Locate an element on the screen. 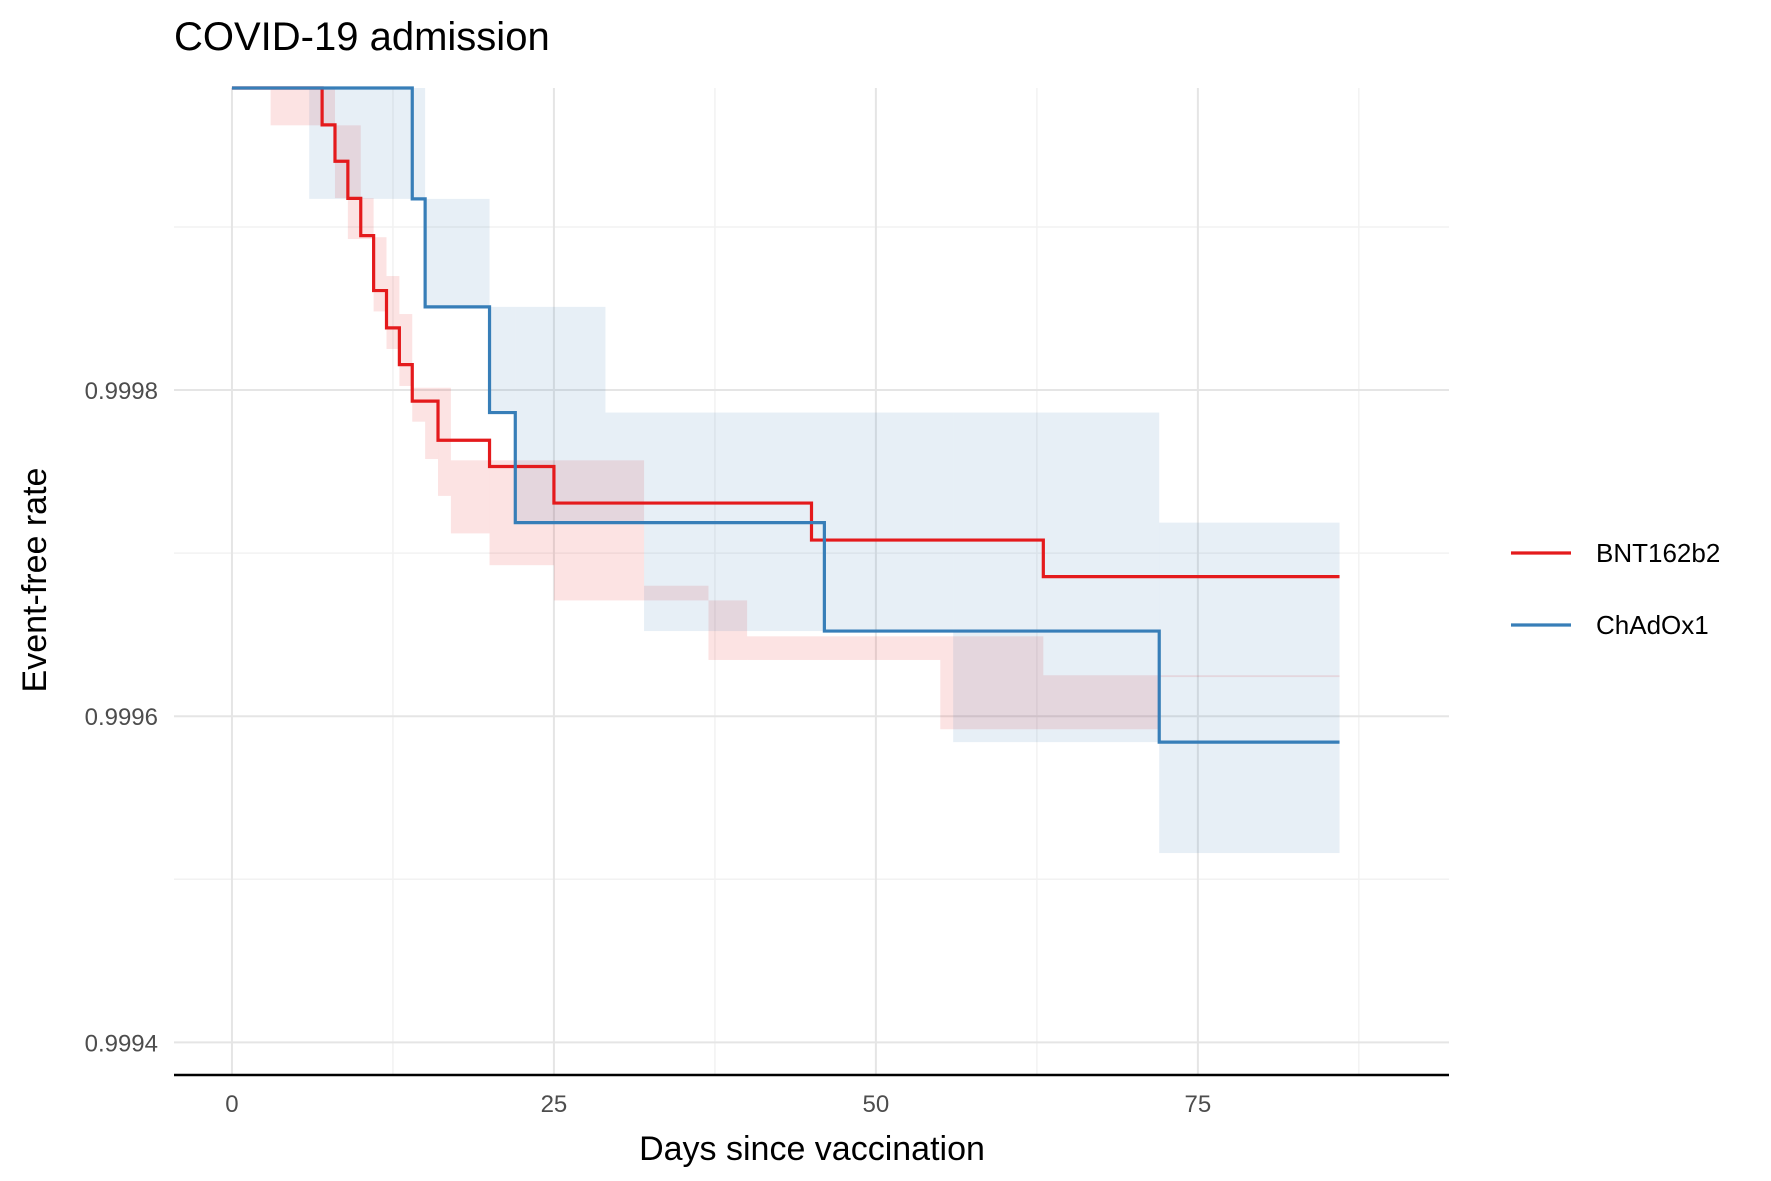  x-tick-label: 0 is located at coordinates (231, 1104).